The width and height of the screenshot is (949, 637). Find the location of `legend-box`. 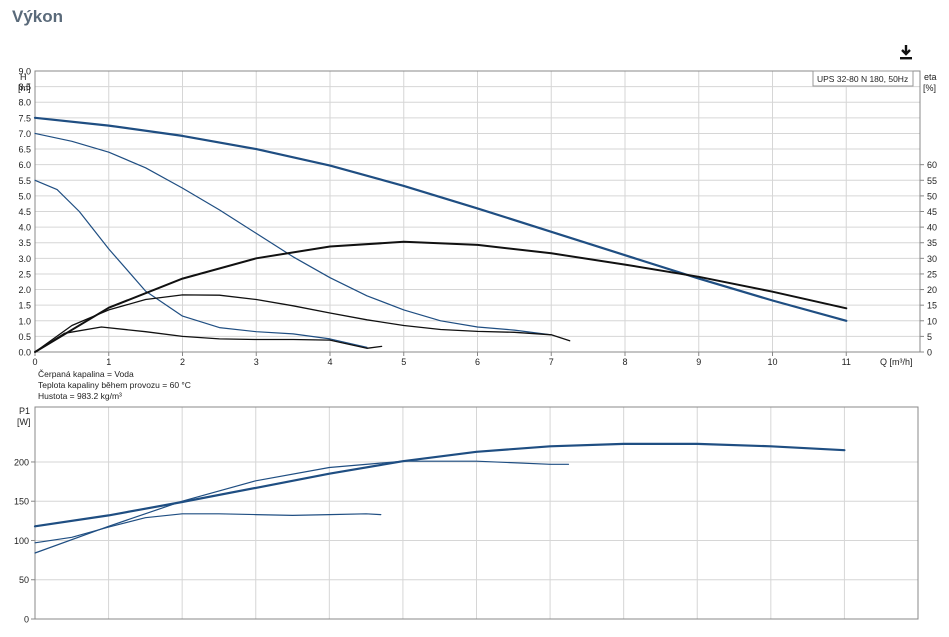

legend-box is located at coordinates (863, 78).